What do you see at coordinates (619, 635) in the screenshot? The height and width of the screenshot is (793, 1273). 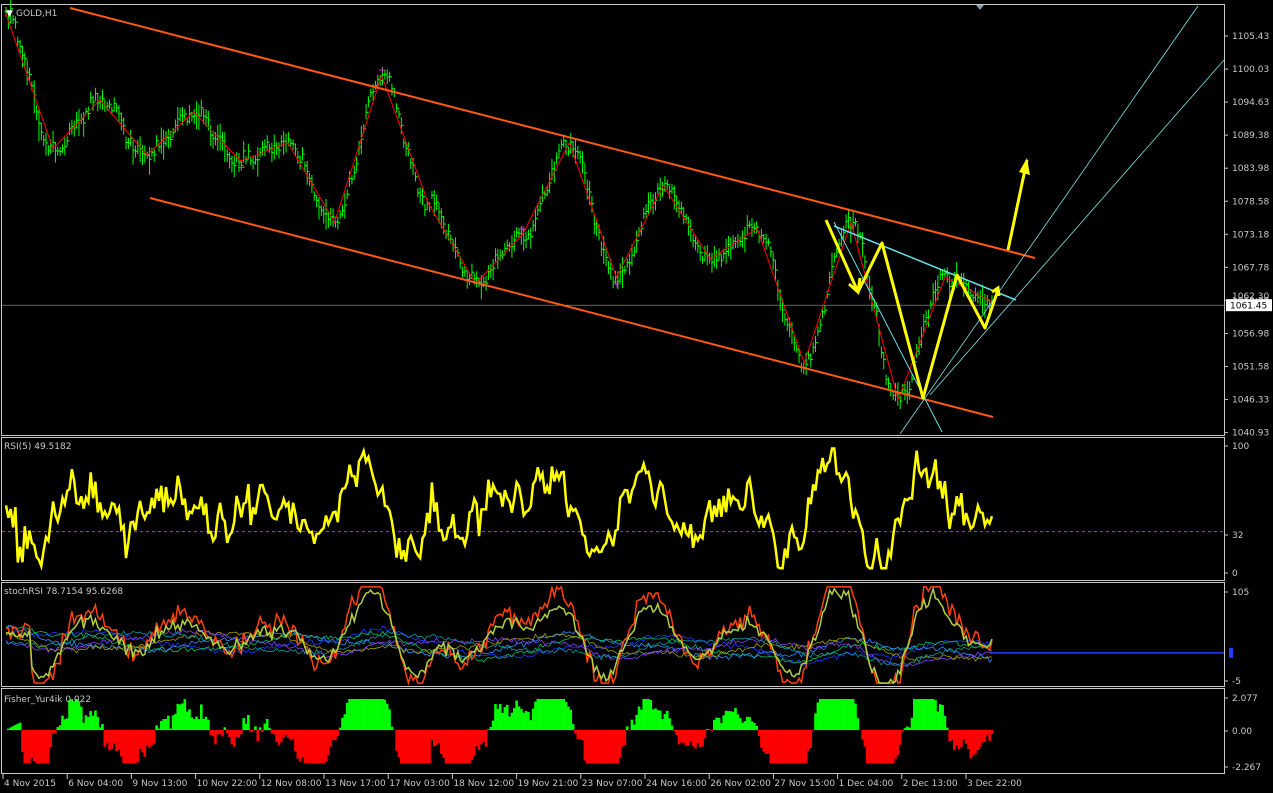 I see `stochrsi-panel` at bounding box center [619, 635].